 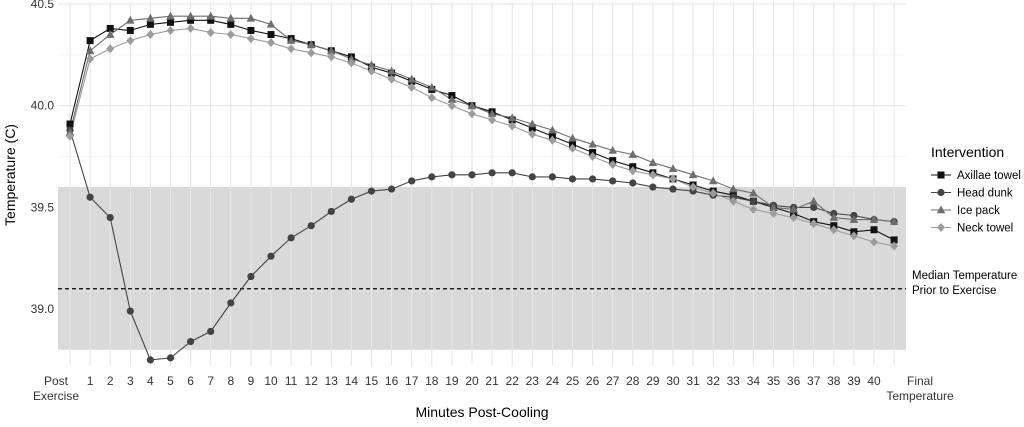 What do you see at coordinates (874, 381) in the screenshot?
I see `x-tick-label: 40` at bounding box center [874, 381].